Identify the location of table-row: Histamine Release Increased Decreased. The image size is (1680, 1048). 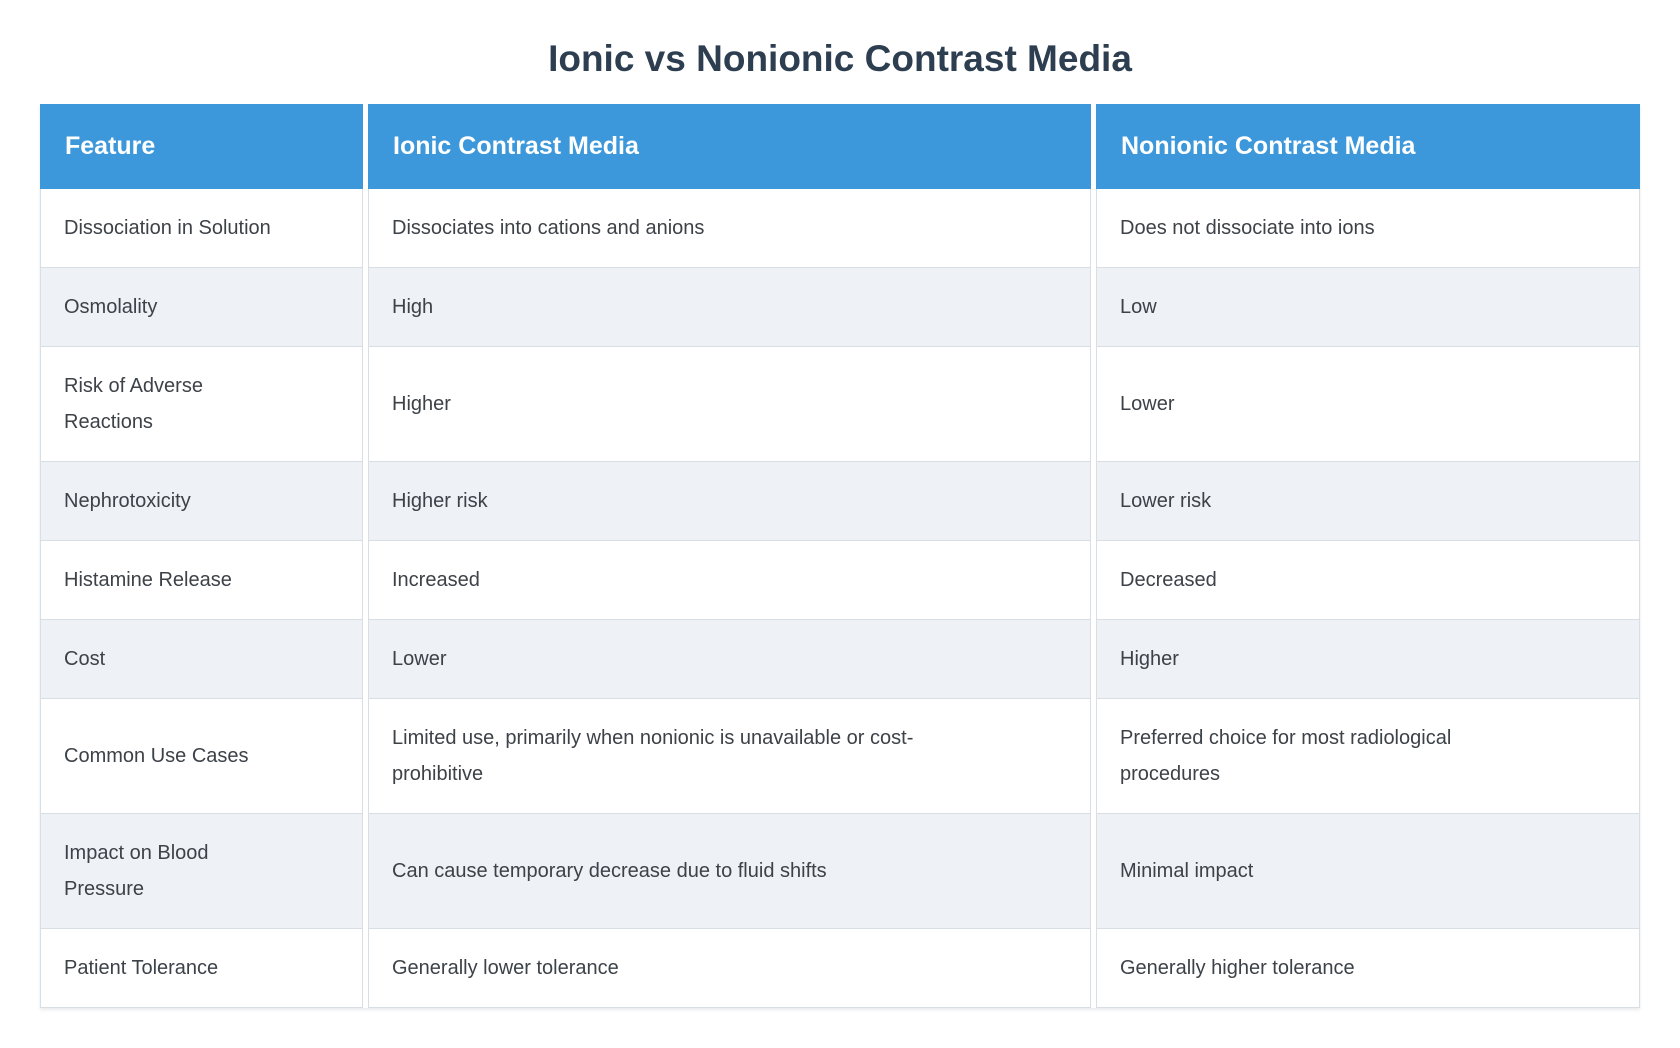
(840, 580).